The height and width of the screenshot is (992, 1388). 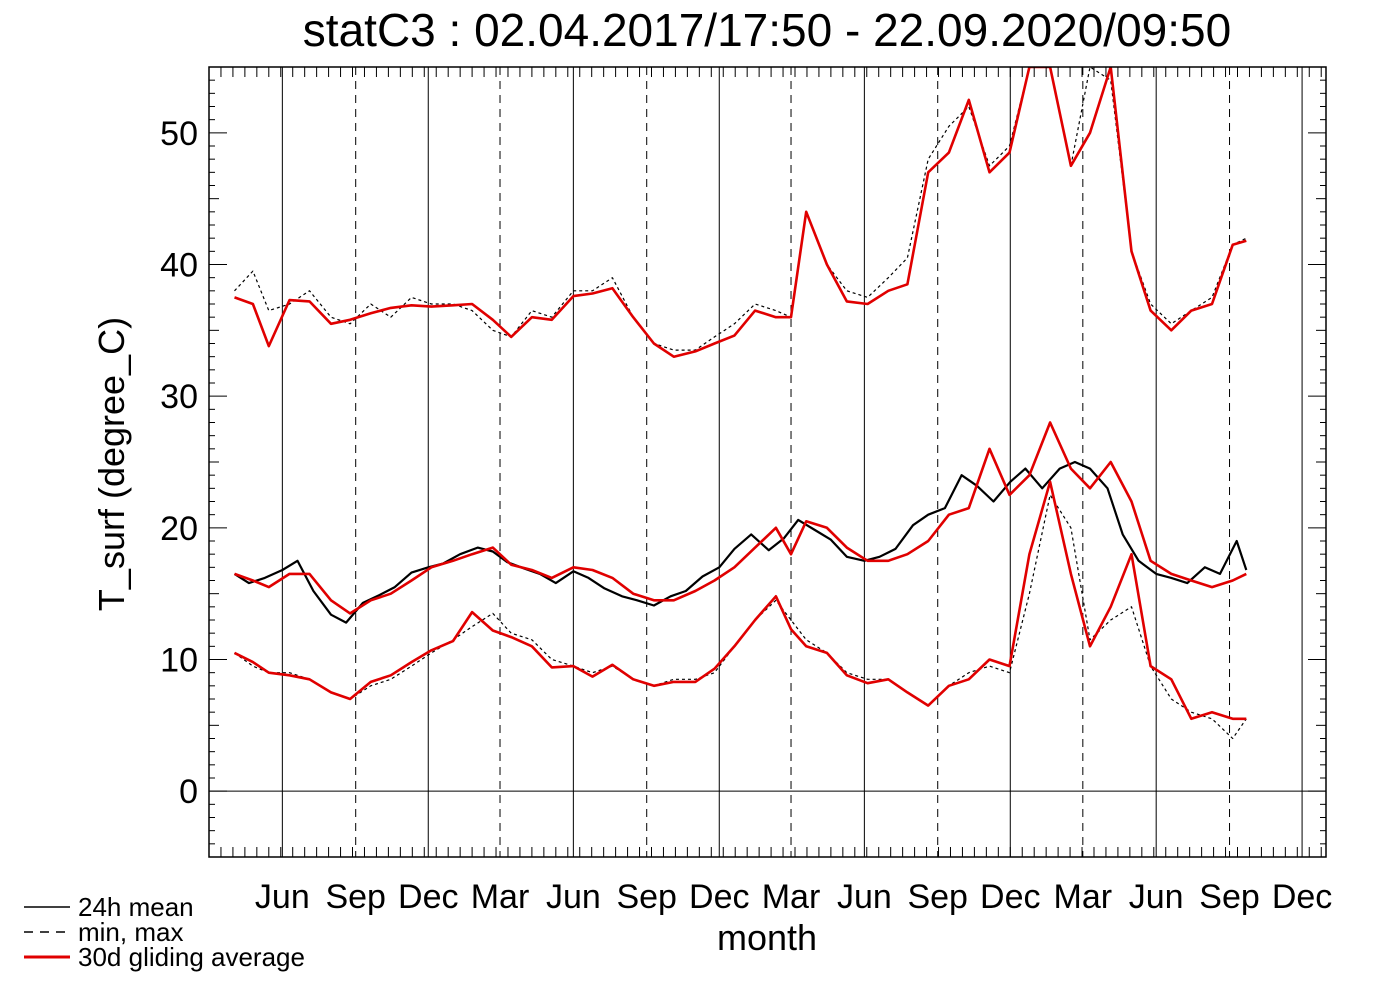 I want to click on x-axis-label: month, so click(x=767, y=937).